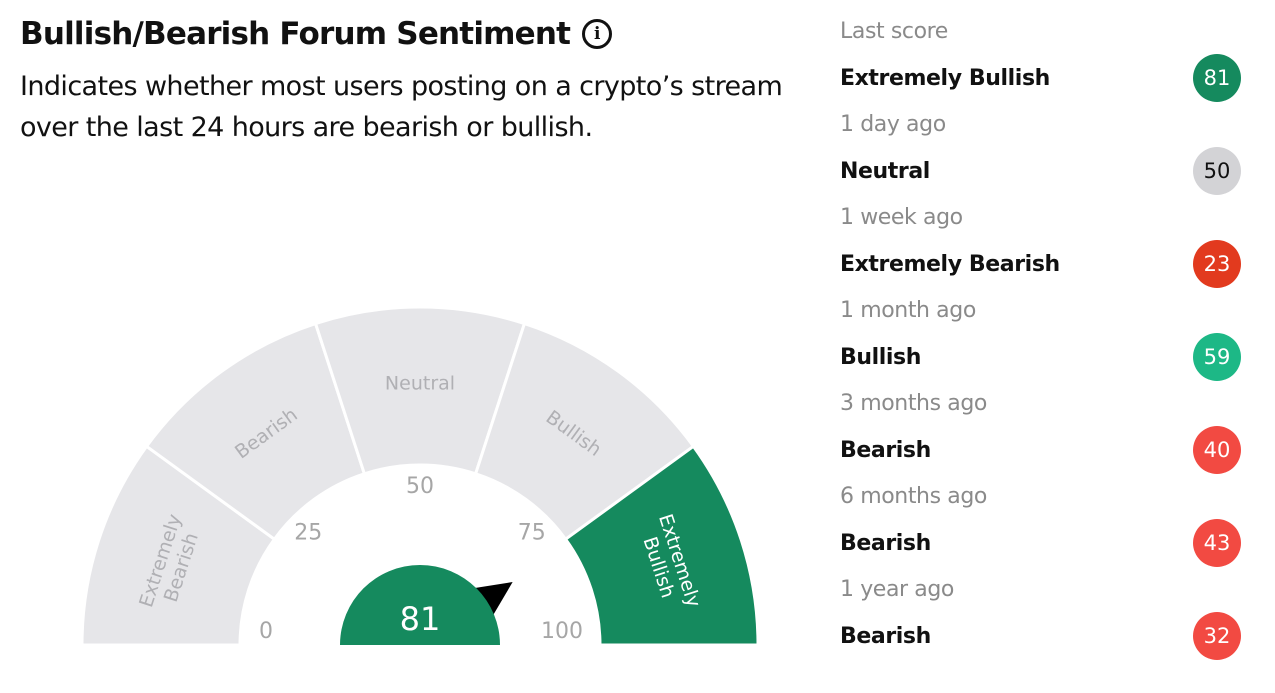  What do you see at coordinates (893, 124) in the screenshot?
I see `history-time: 1 day ago` at bounding box center [893, 124].